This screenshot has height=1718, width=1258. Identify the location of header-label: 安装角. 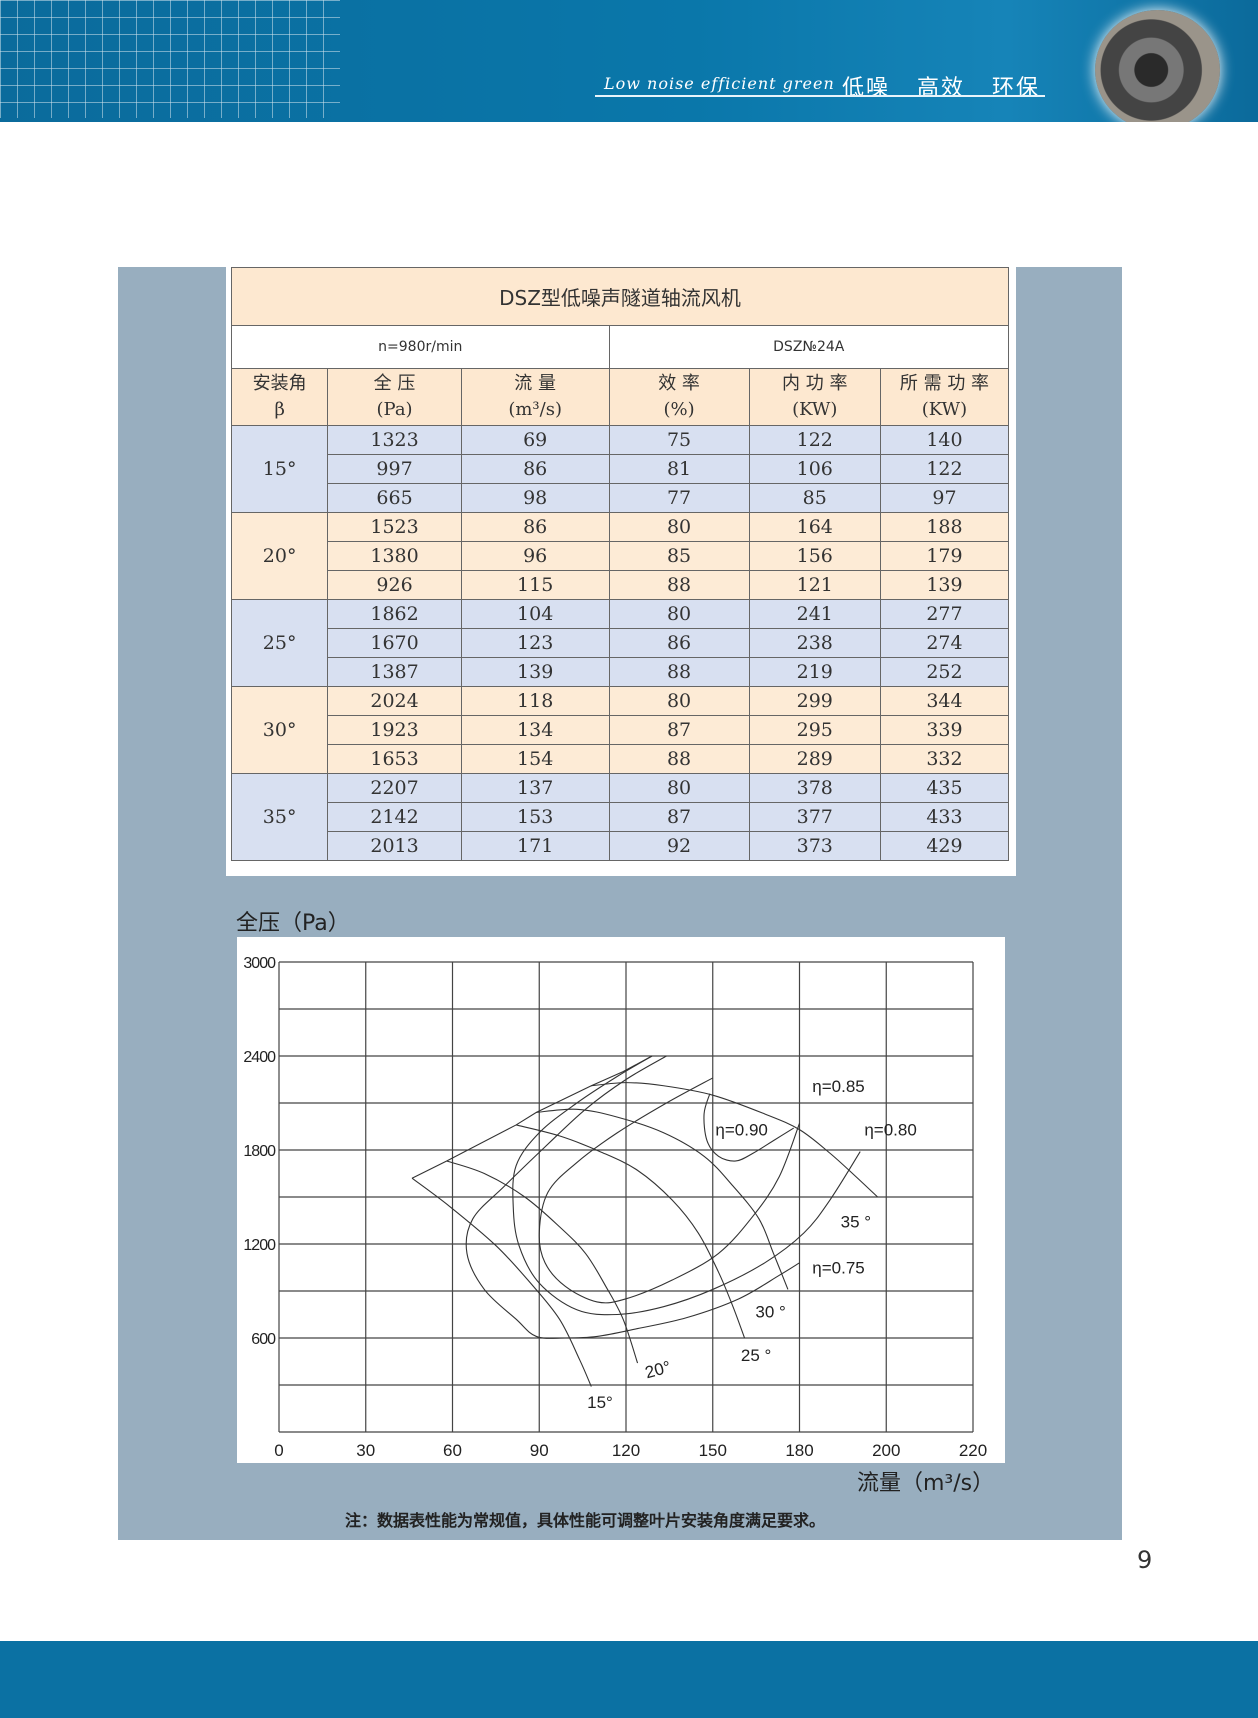
(279, 383).